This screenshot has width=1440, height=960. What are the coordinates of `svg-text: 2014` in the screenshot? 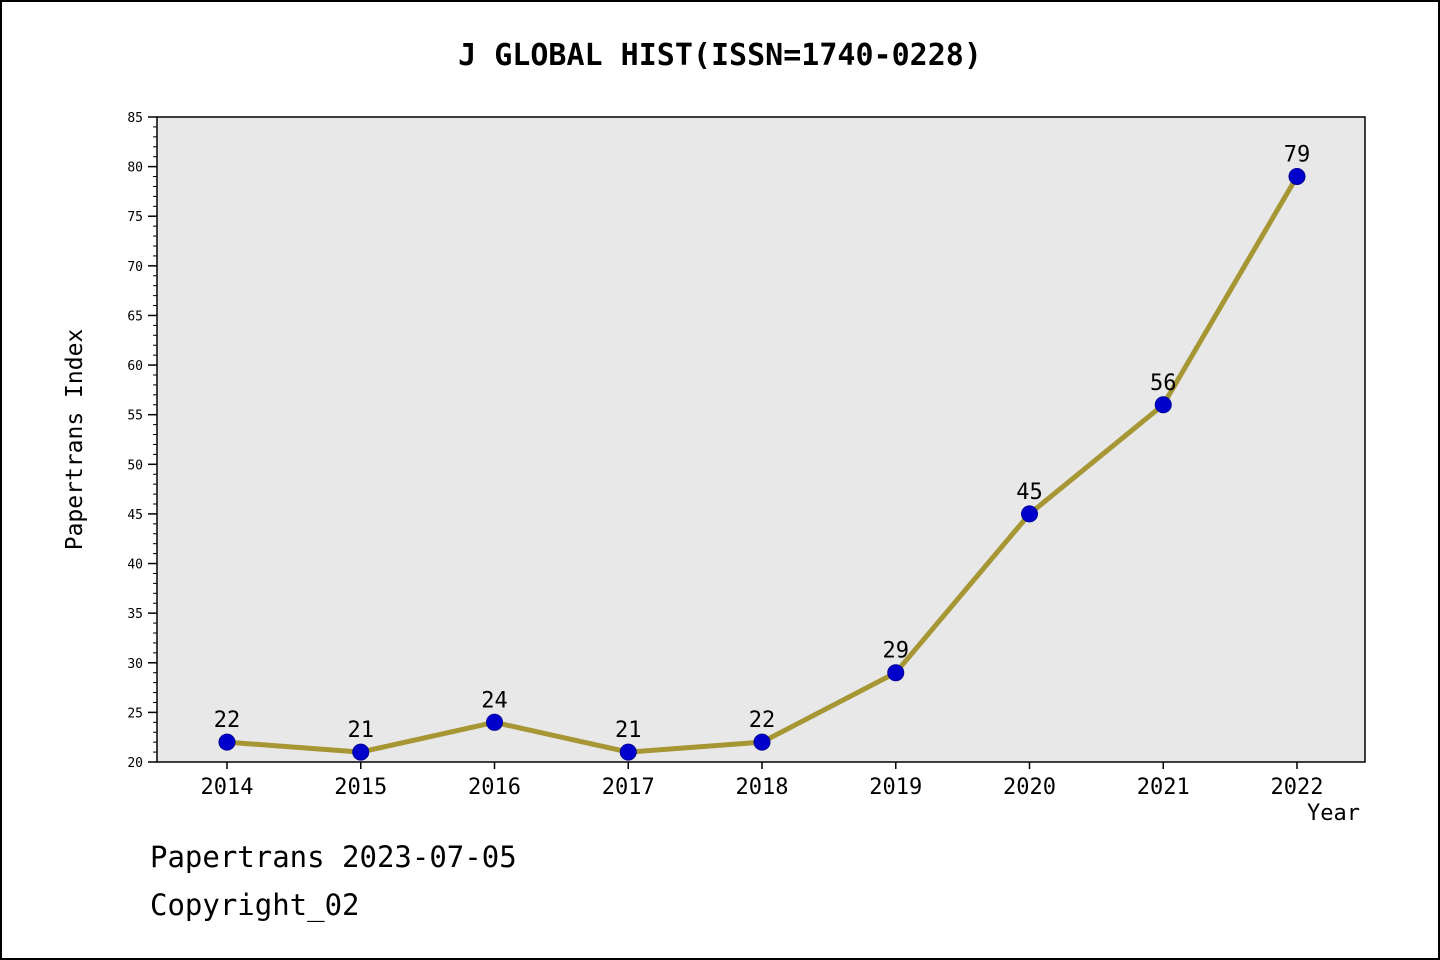 It's located at (227, 787).